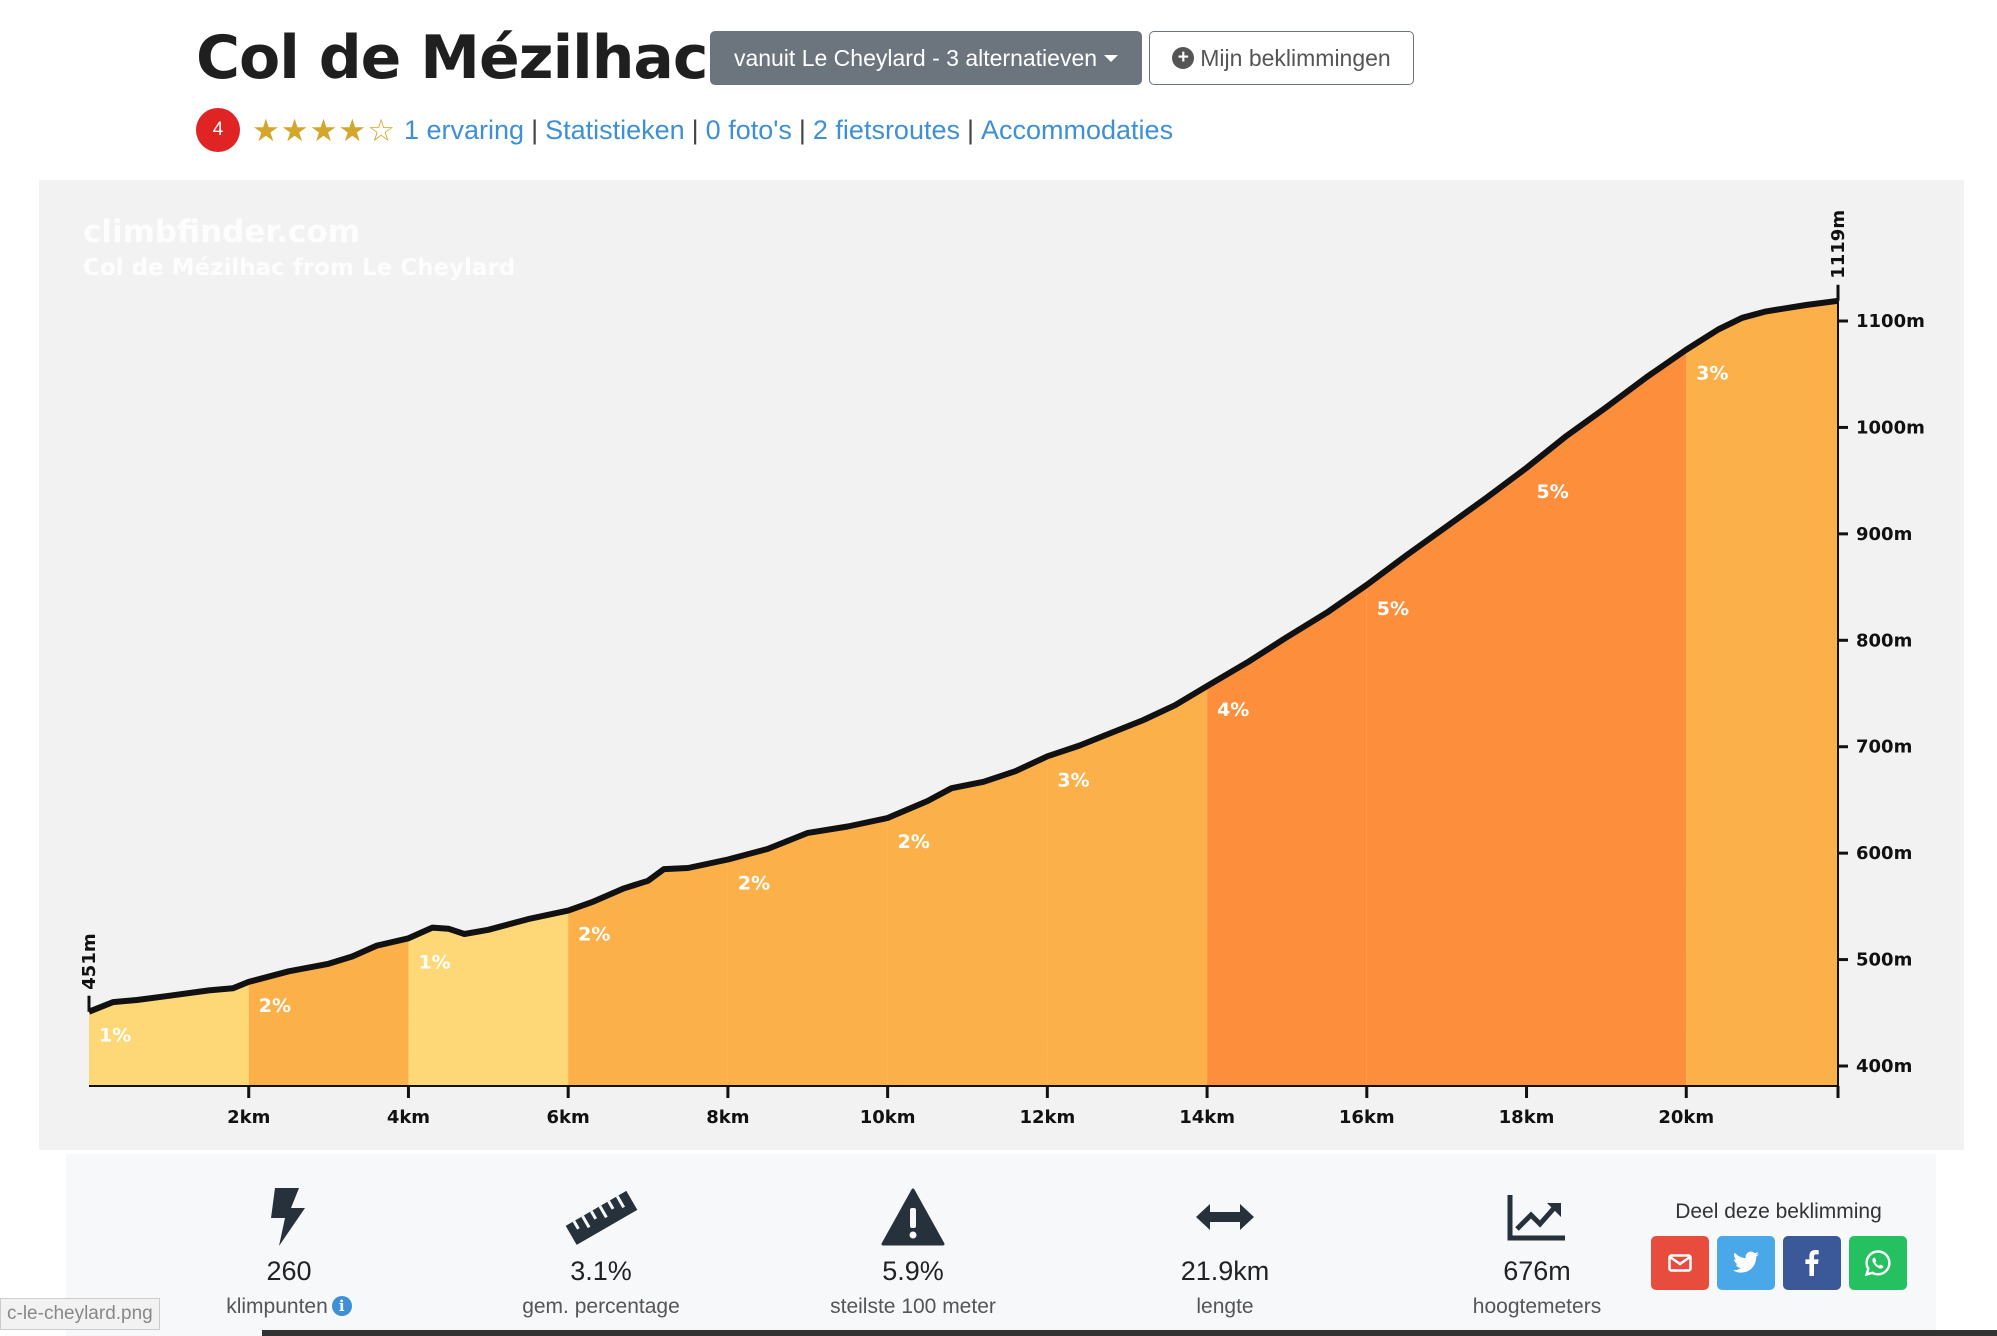 This screenshot has height=1336, width=1997. Describe the element at coordinates (748, 129) in the screenshot. I see `photos-link: 0 foto's` at that location.